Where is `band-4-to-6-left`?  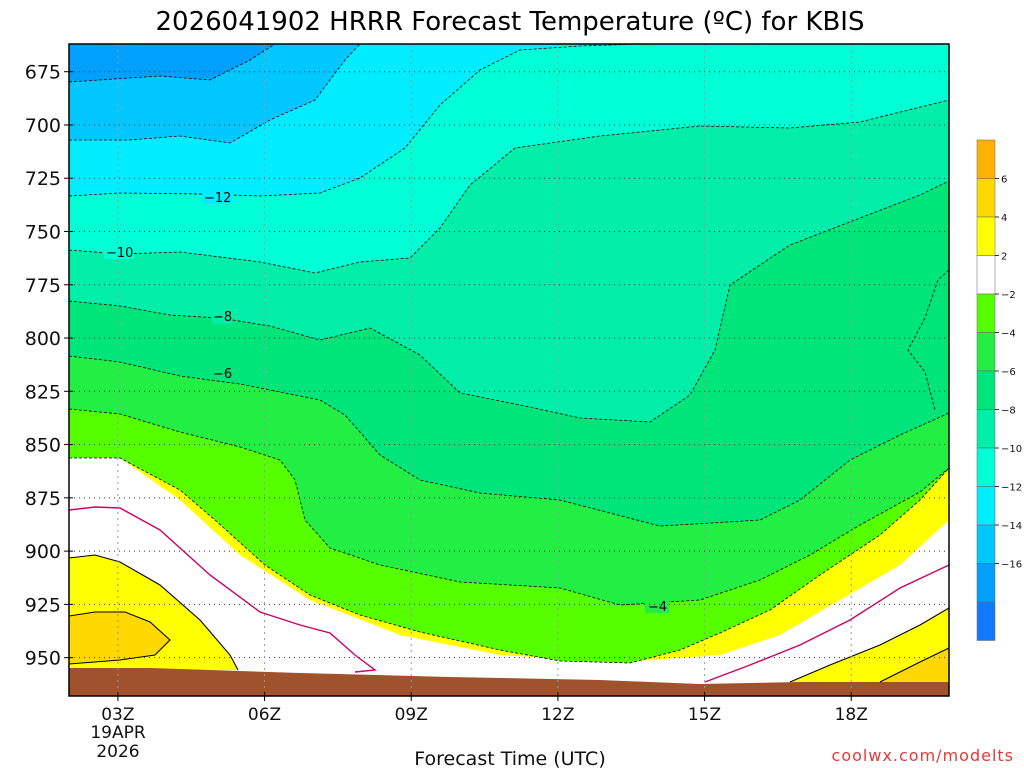 band-4-to-6-left is located at coordinates (119, 638).